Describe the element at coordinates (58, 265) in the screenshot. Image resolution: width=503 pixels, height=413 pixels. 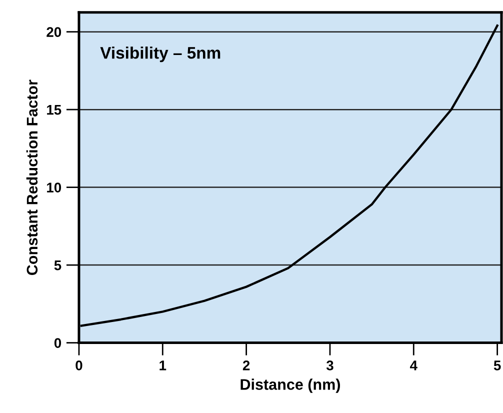
I see `y-tick-label: 5` at that location.